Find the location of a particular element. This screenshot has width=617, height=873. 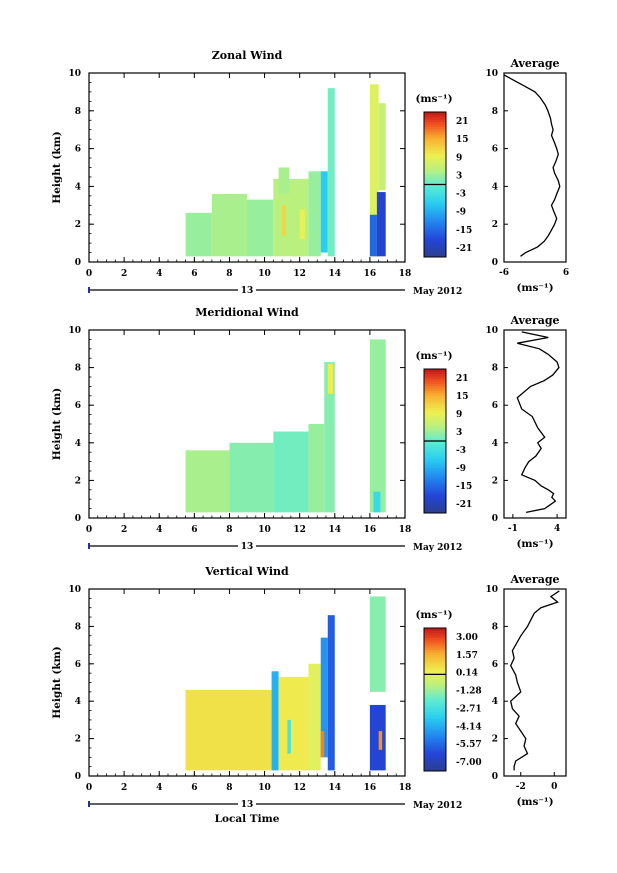

date-day-label: 13 is located at coordinates (247, 547).